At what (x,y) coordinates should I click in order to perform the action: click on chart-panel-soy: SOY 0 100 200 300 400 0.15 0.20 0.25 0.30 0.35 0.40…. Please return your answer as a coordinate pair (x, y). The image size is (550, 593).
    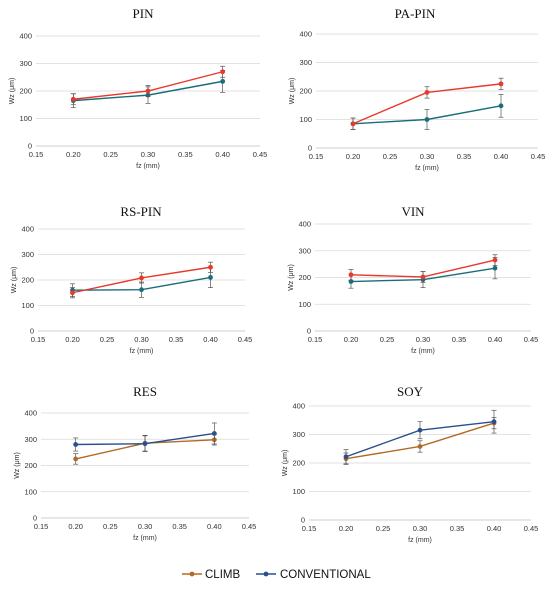
    Looking at the image, I should click on (410, 464).